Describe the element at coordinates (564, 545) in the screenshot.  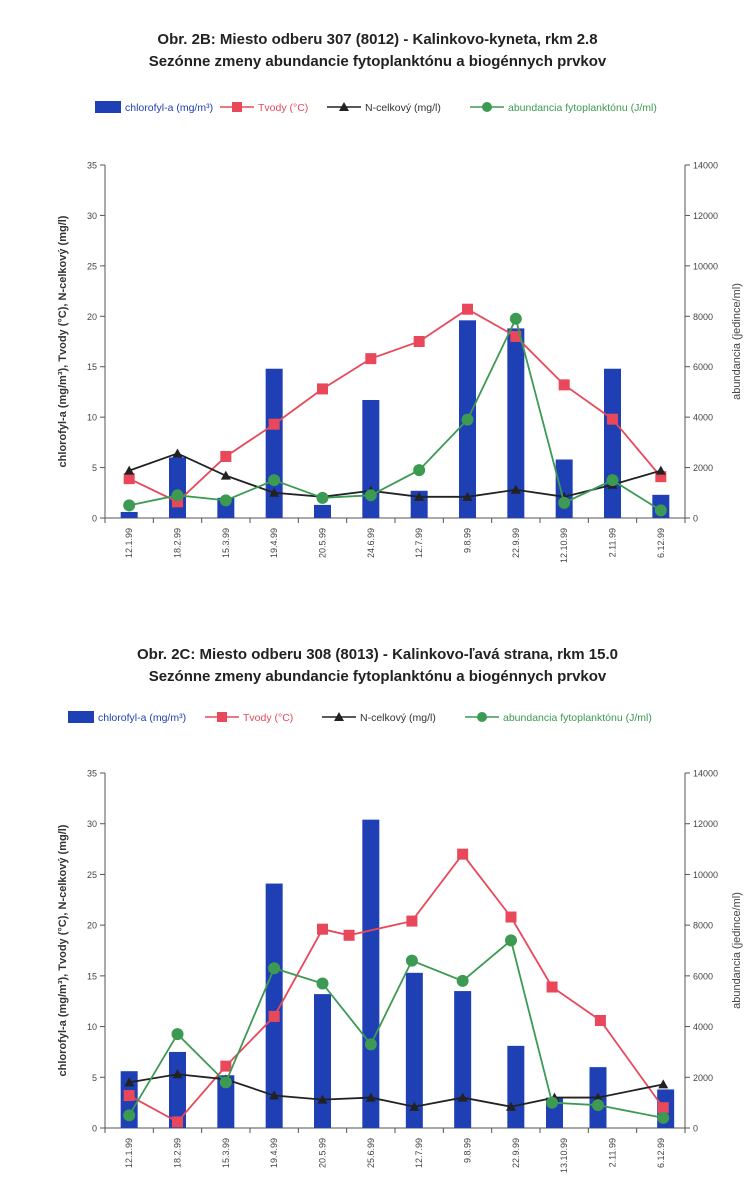
I see `x-tick-label: 12.10.99` at that location.